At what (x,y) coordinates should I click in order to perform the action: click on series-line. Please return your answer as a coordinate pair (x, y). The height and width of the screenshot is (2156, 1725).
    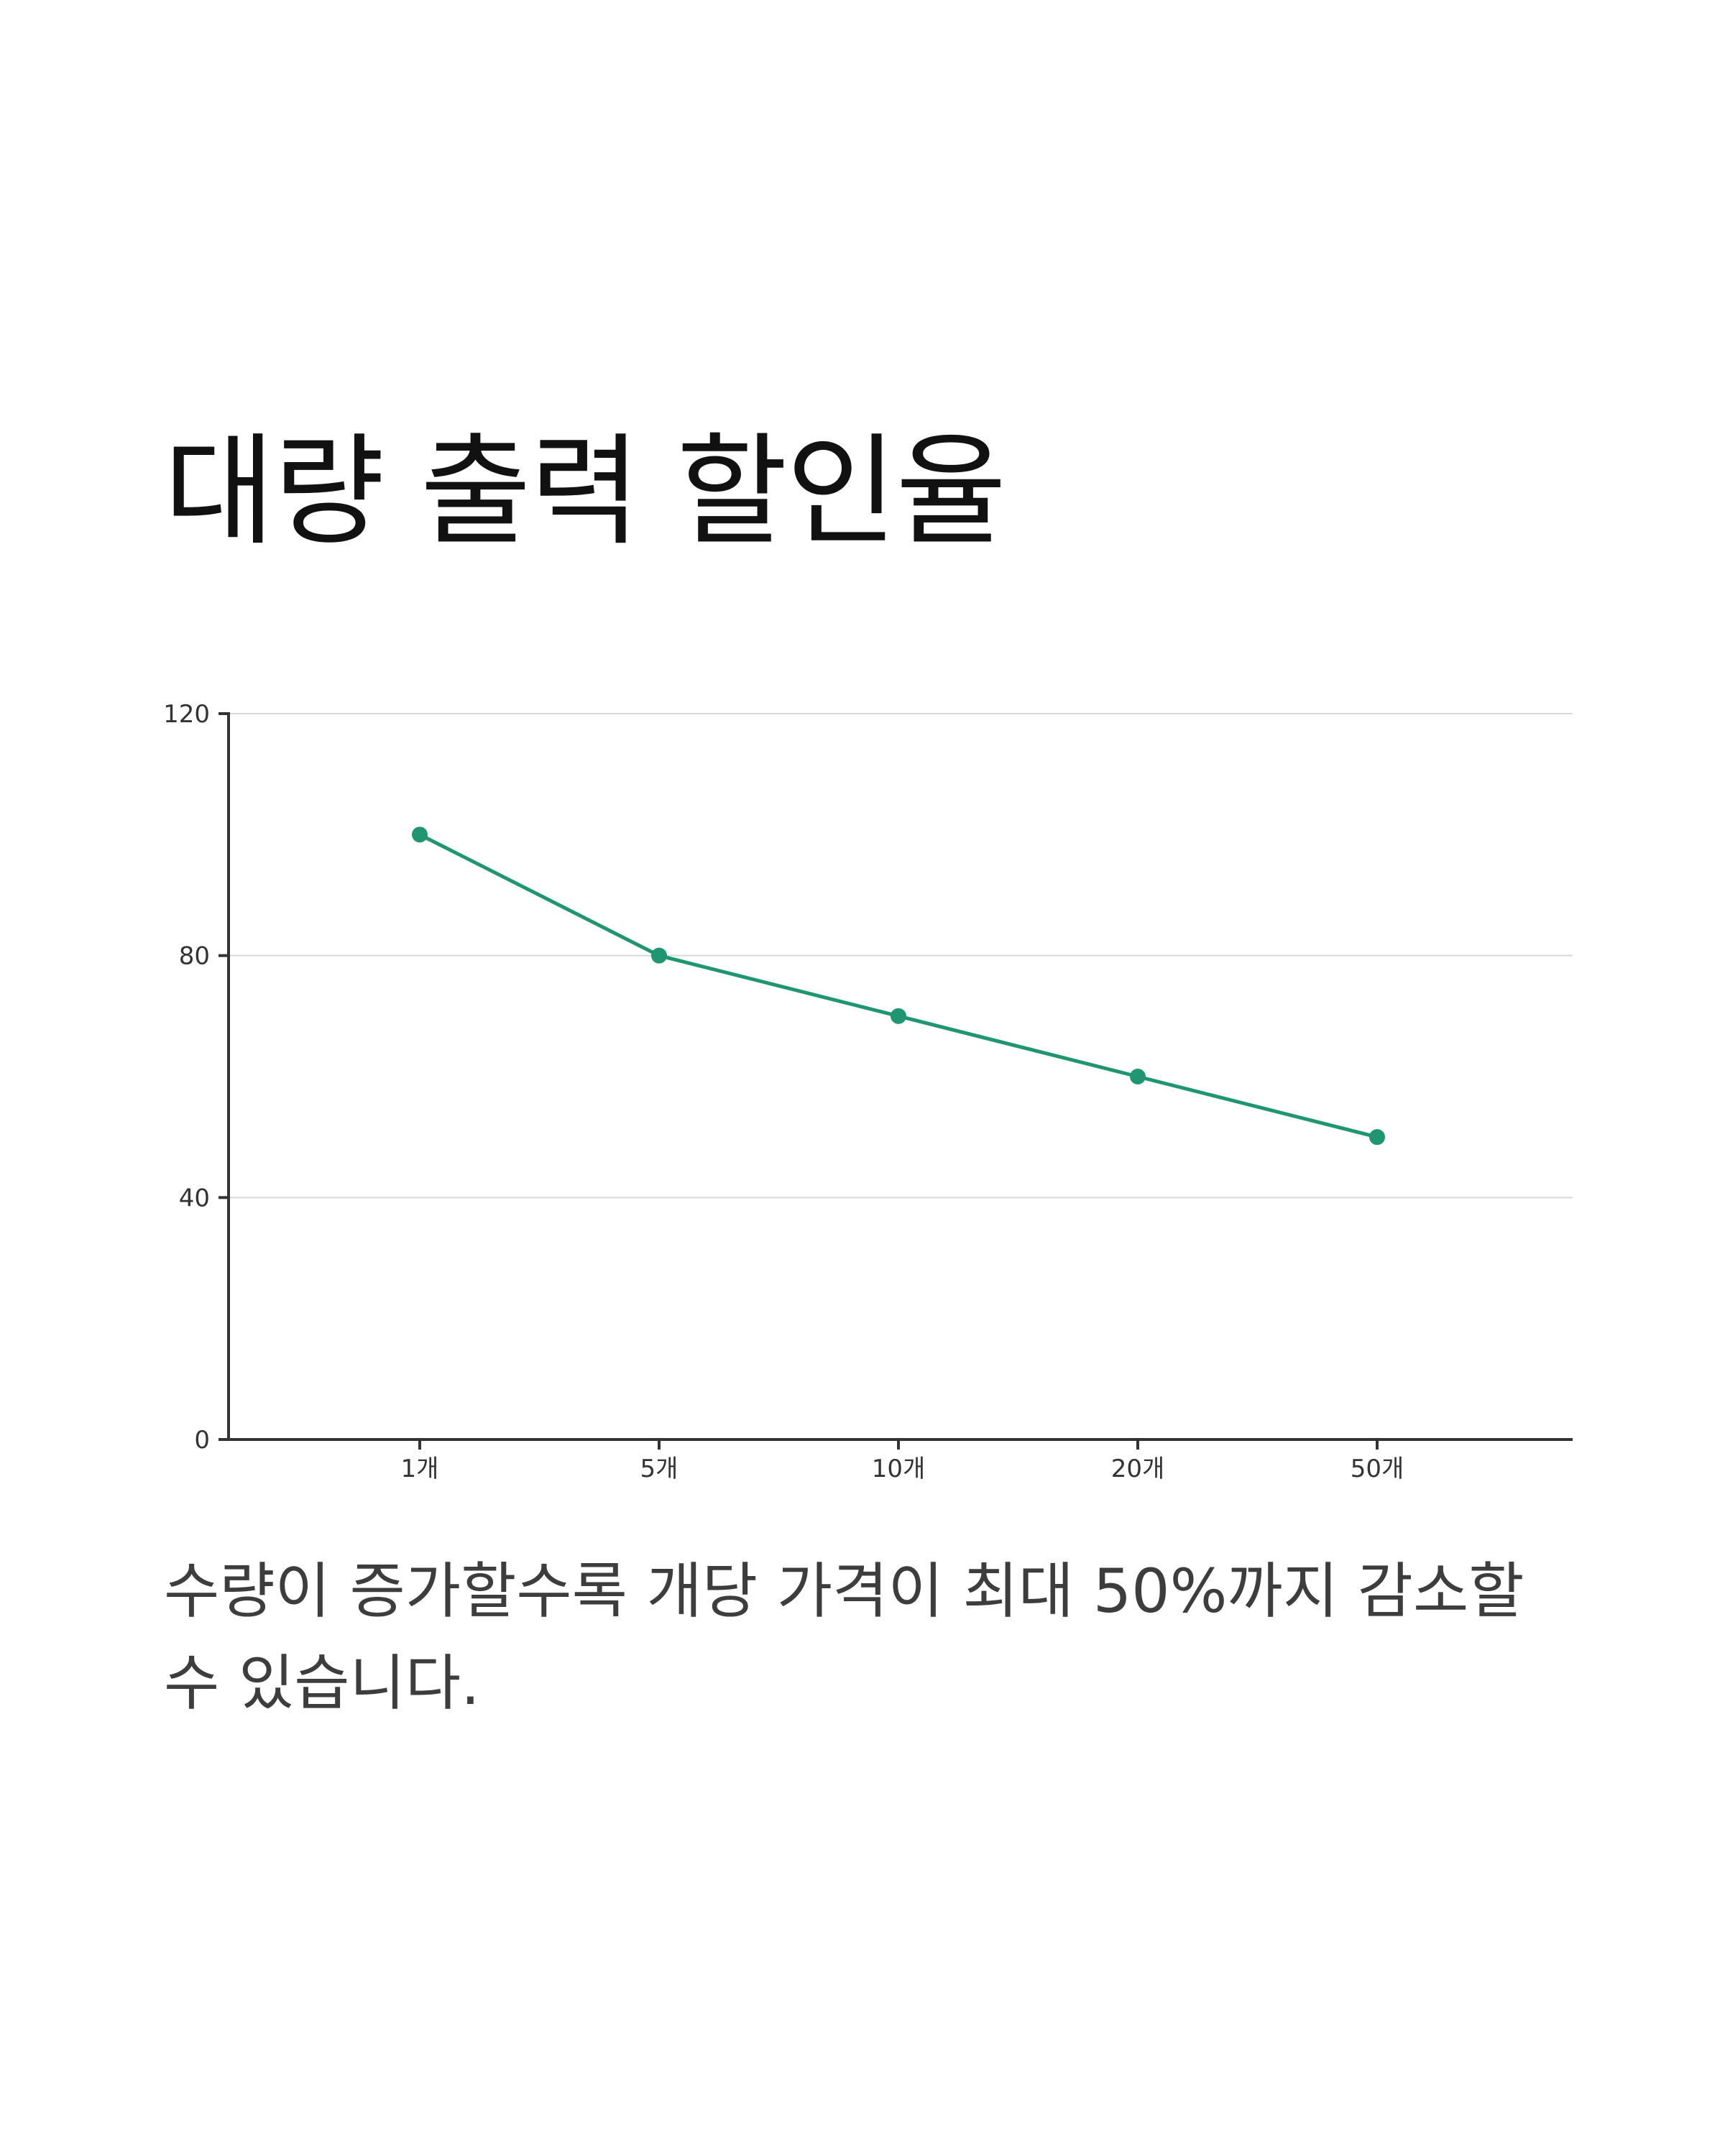
    Looking at the image, I should click on (898, 985).